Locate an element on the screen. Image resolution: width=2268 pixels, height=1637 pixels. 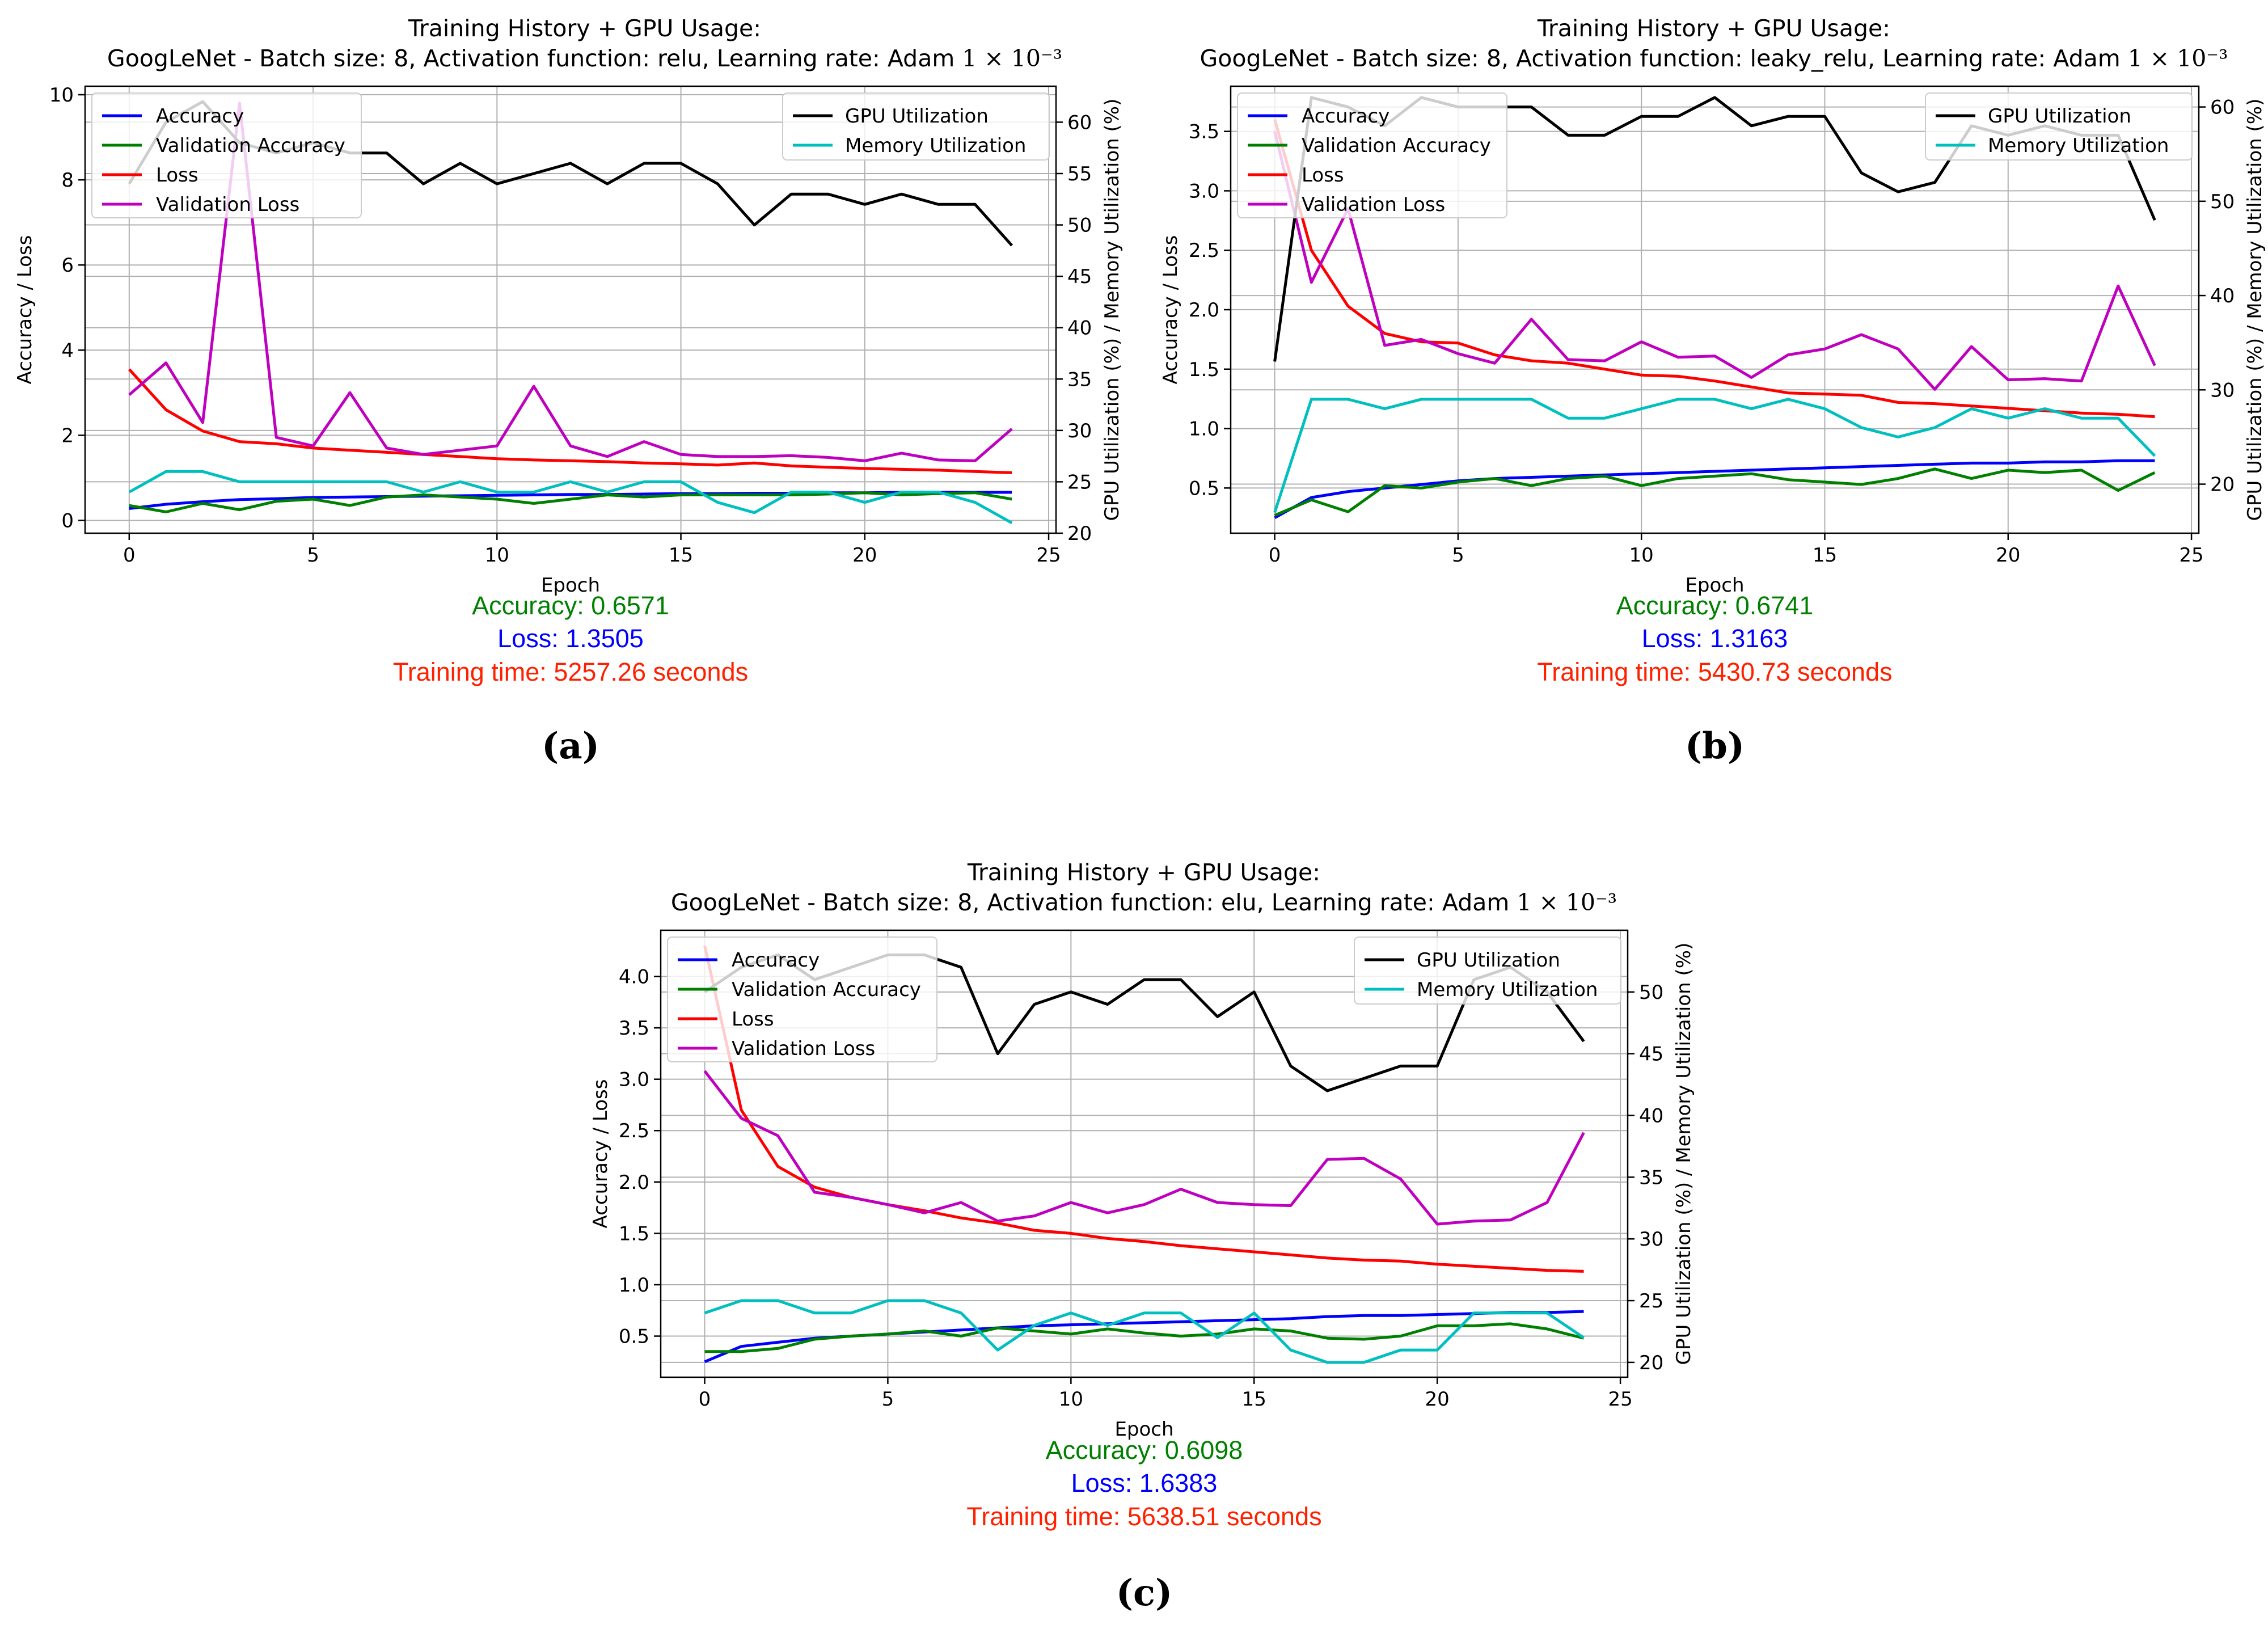
y-tick-label: 2 is located at coordinates (67, 435).